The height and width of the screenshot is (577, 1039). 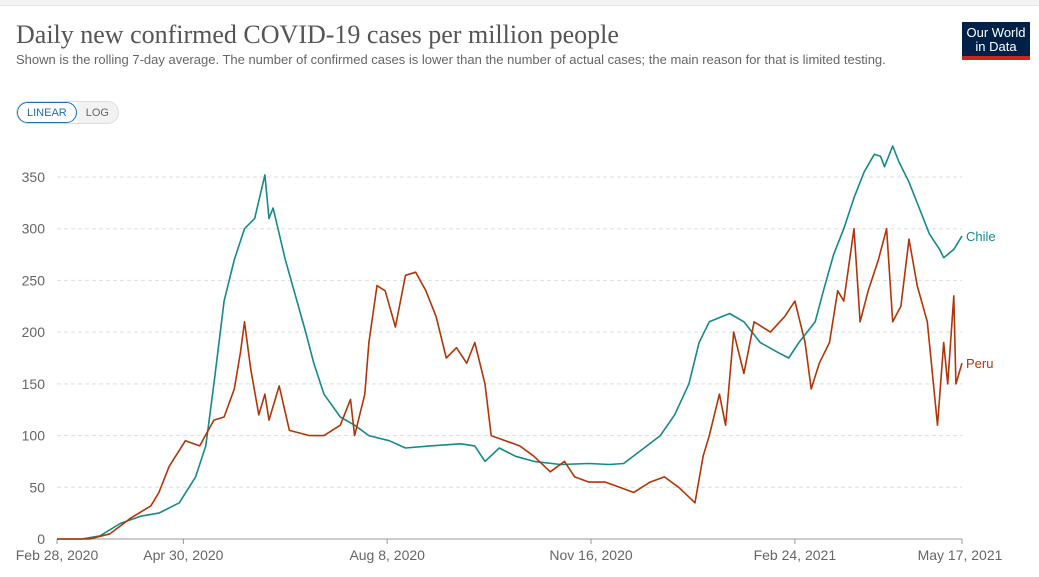 What do you see at coordinates (47, 112) in the screenshot?
I see `linear-button: LINEAR` at bounding box center [47, 112].